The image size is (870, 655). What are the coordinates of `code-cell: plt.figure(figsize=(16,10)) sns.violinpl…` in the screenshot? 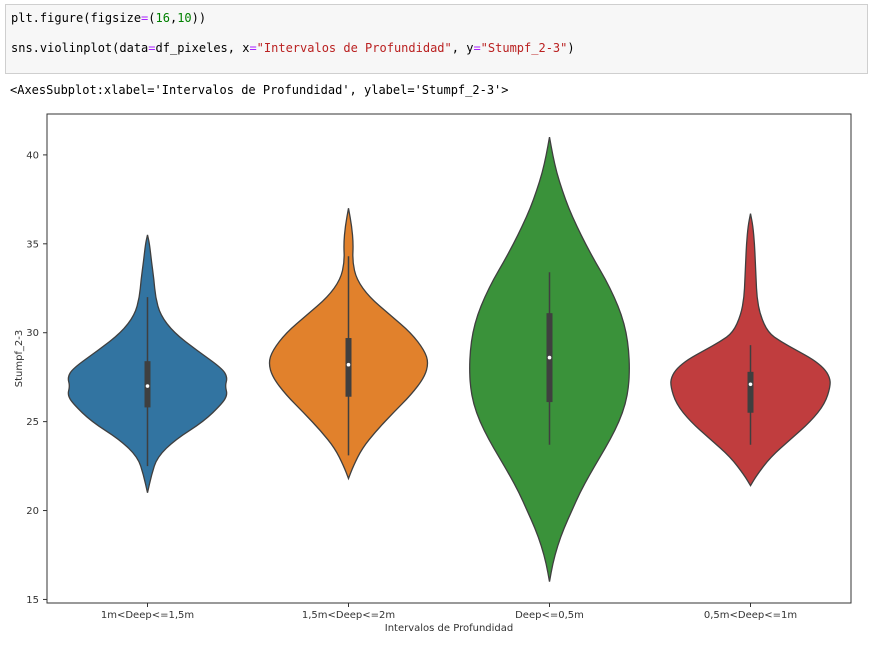 It's located at (436, 39).